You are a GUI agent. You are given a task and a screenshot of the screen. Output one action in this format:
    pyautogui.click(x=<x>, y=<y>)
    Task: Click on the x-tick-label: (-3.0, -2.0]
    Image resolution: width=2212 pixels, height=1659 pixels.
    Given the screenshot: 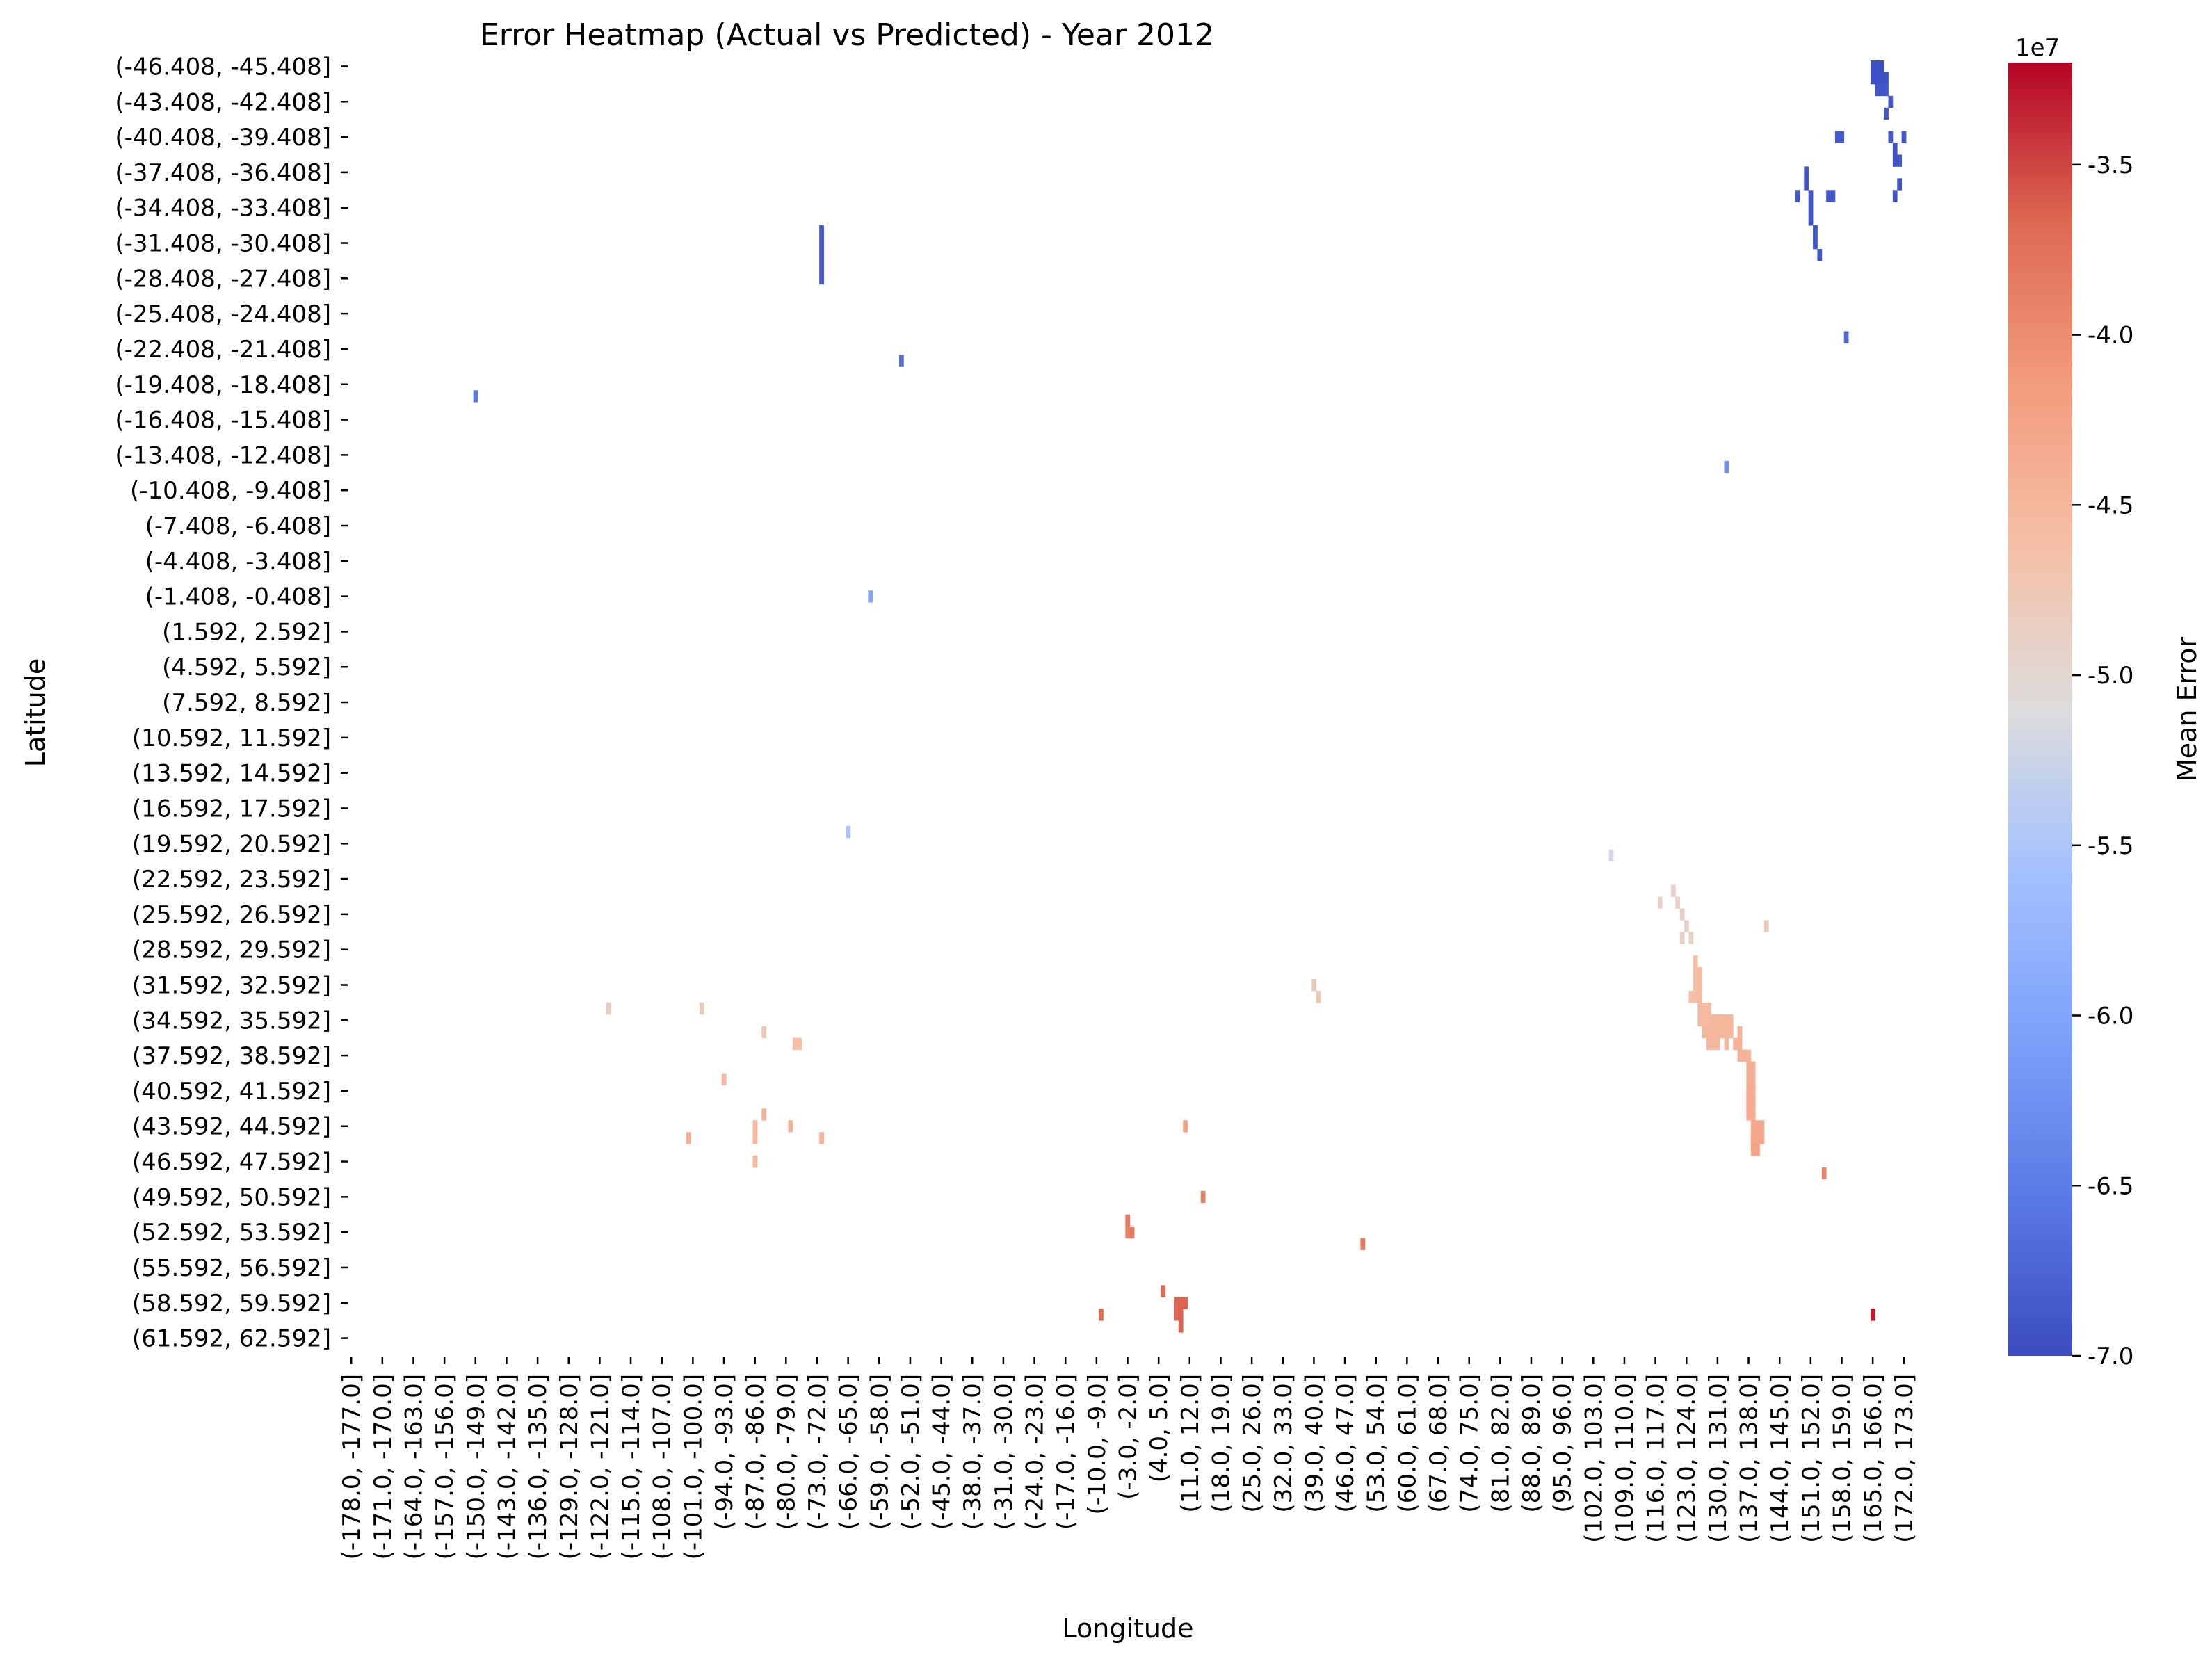 What is the action you would take?
    pyautogui.click(x=1129, y=1437)
    